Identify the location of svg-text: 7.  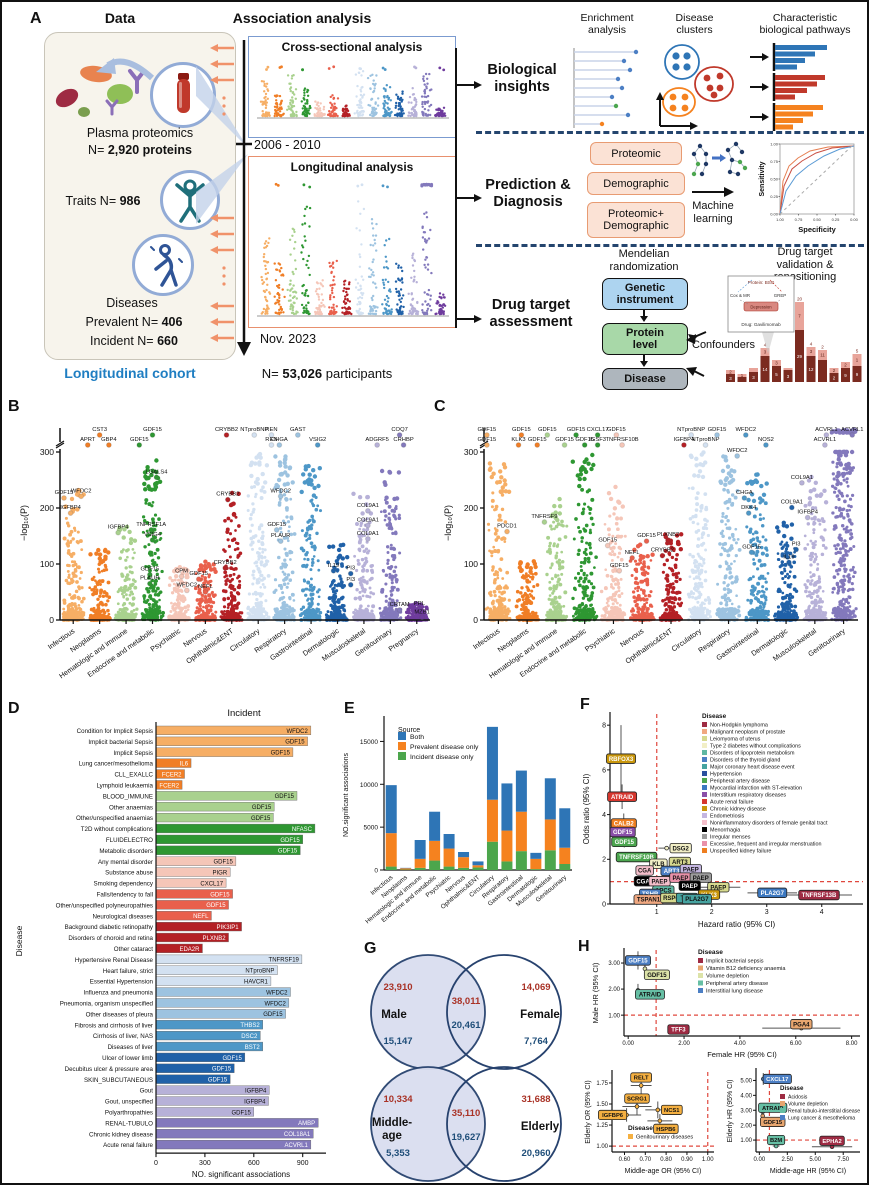
(799, 316).